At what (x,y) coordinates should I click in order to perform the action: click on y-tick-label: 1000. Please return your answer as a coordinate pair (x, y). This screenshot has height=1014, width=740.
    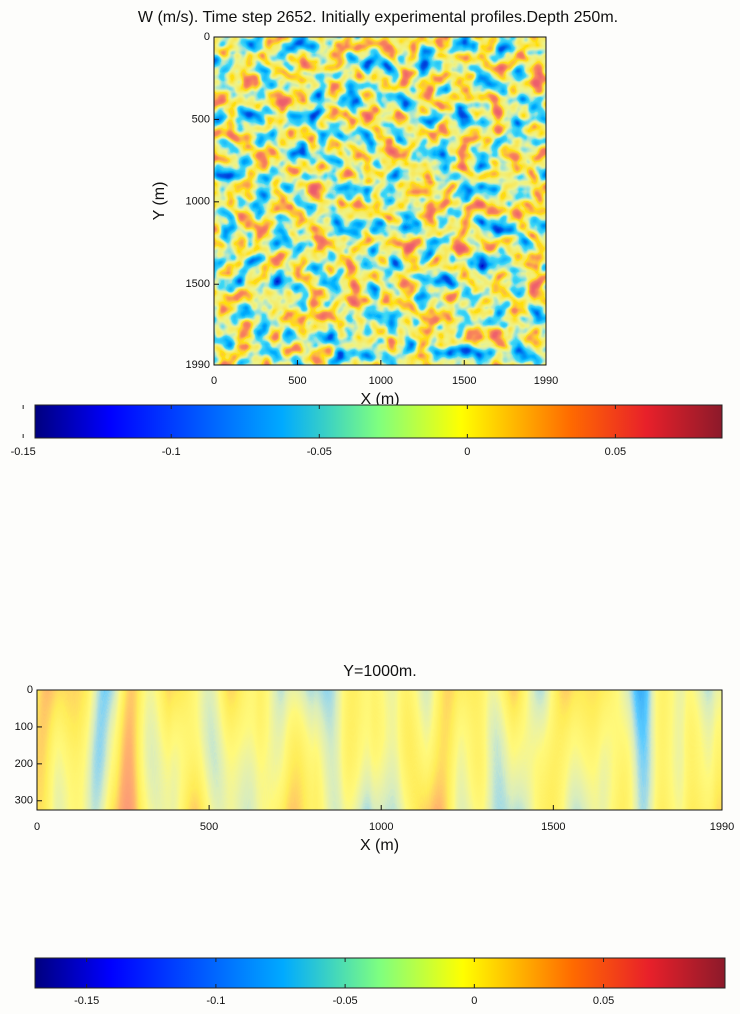
    Looking at the image, I should click on (198, 202).